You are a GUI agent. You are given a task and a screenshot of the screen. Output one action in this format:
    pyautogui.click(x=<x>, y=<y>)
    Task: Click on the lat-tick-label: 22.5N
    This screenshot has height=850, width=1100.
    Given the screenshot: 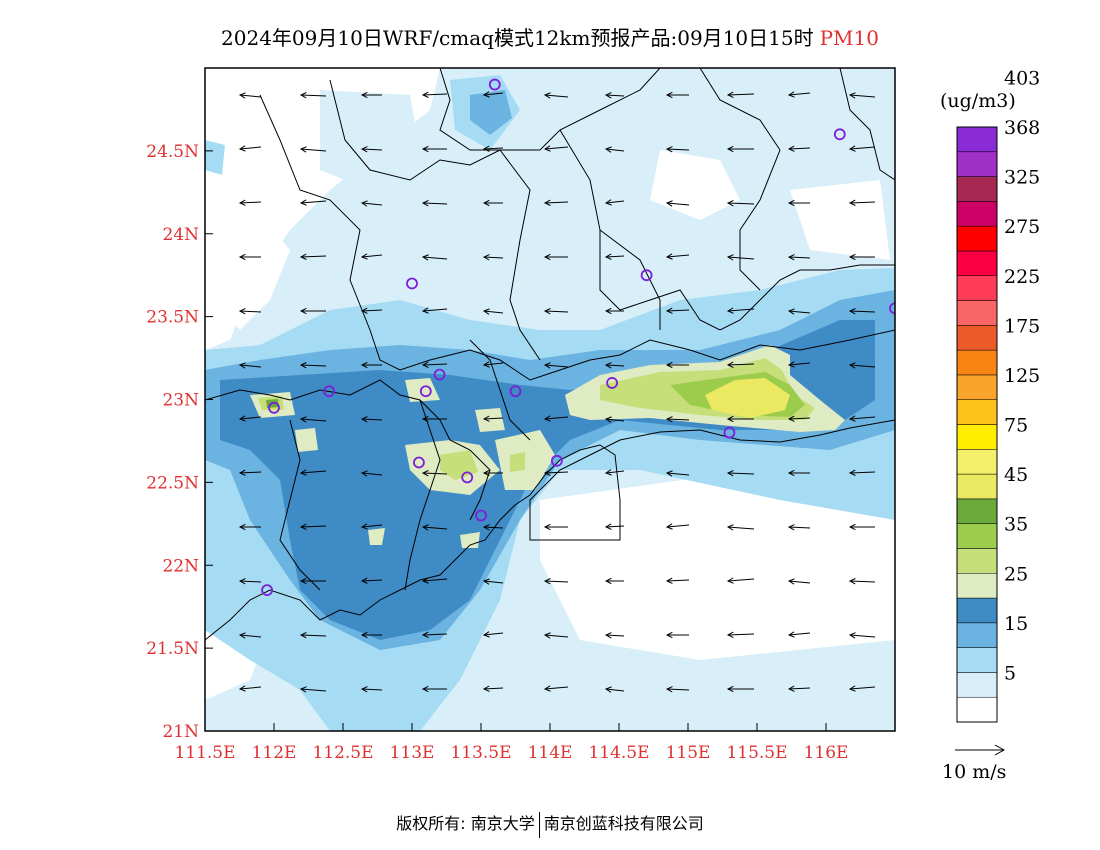 What is the action you would take?
    pyautogui.click(x=172, y=483)
    